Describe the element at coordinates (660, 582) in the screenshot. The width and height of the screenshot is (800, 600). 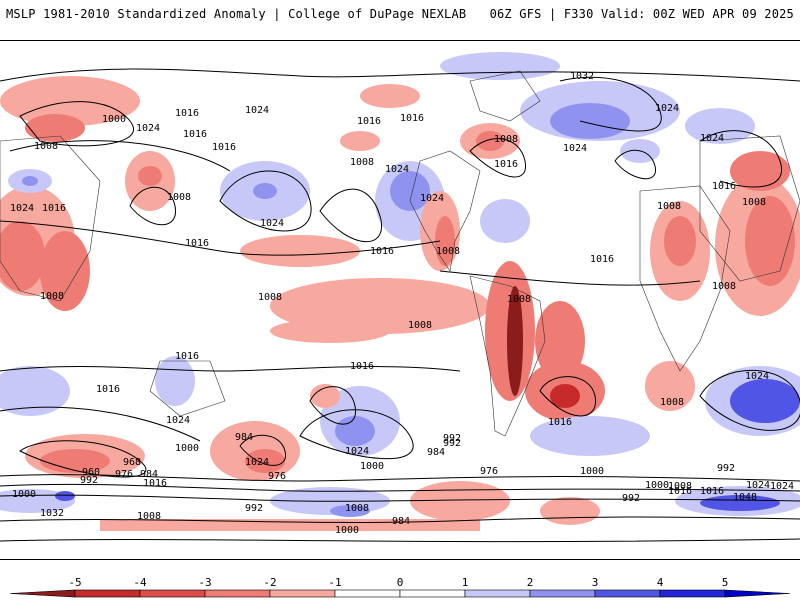
I see `colorbar-tick-label: 4` at that location.